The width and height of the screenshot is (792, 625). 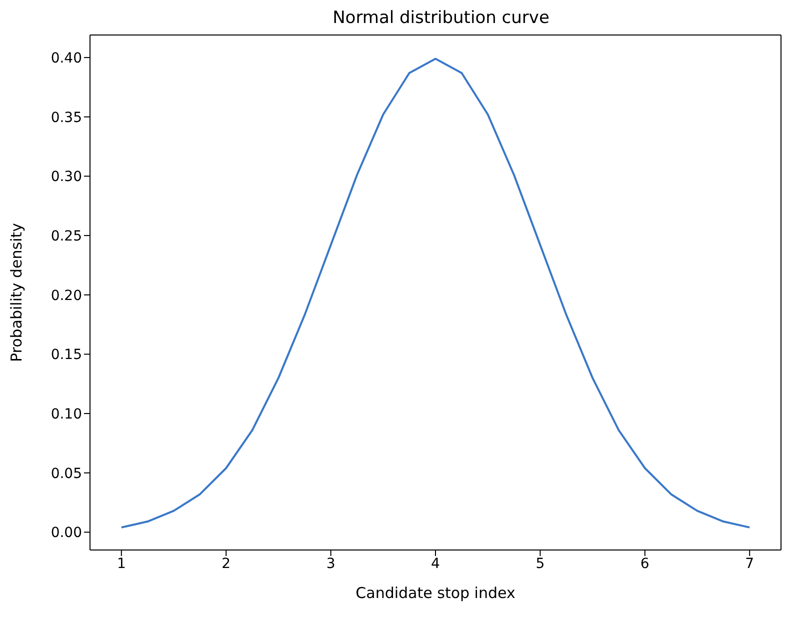 What do you see at coordinates (66, 118) in the screenshot?
I see `y-tick-label: 0.35` at bounding box center [66, 118].